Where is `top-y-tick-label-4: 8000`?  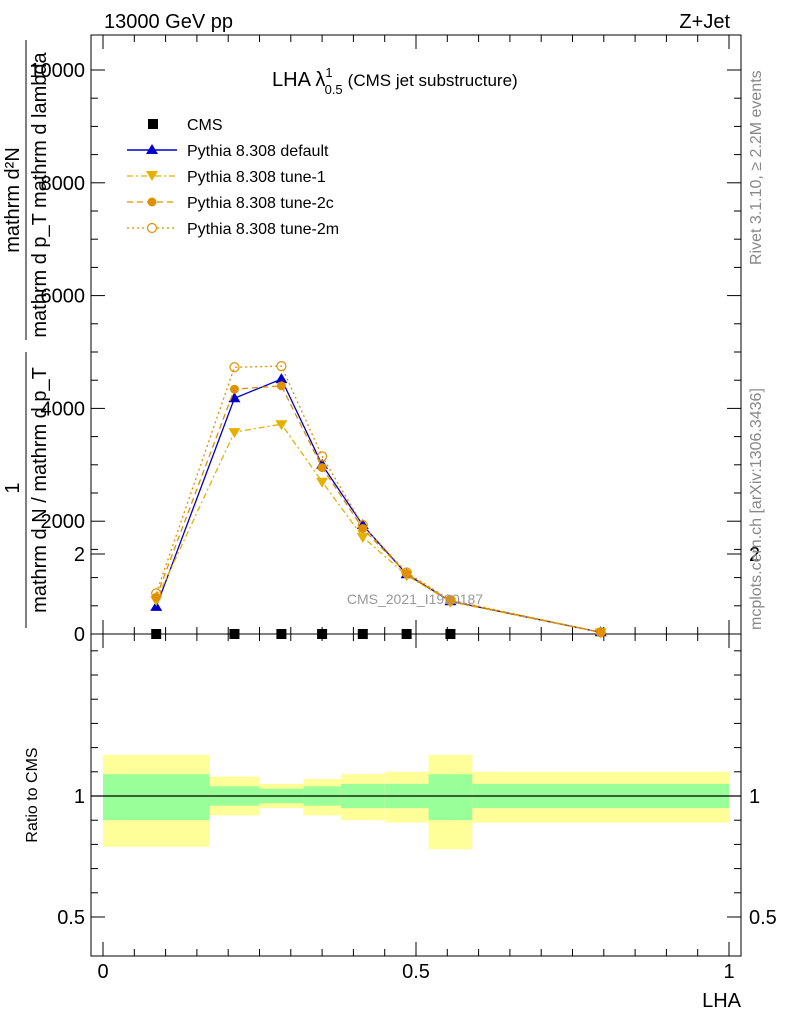
top-y-tick-label-4: 8000 is located at coordinates (63, 184).